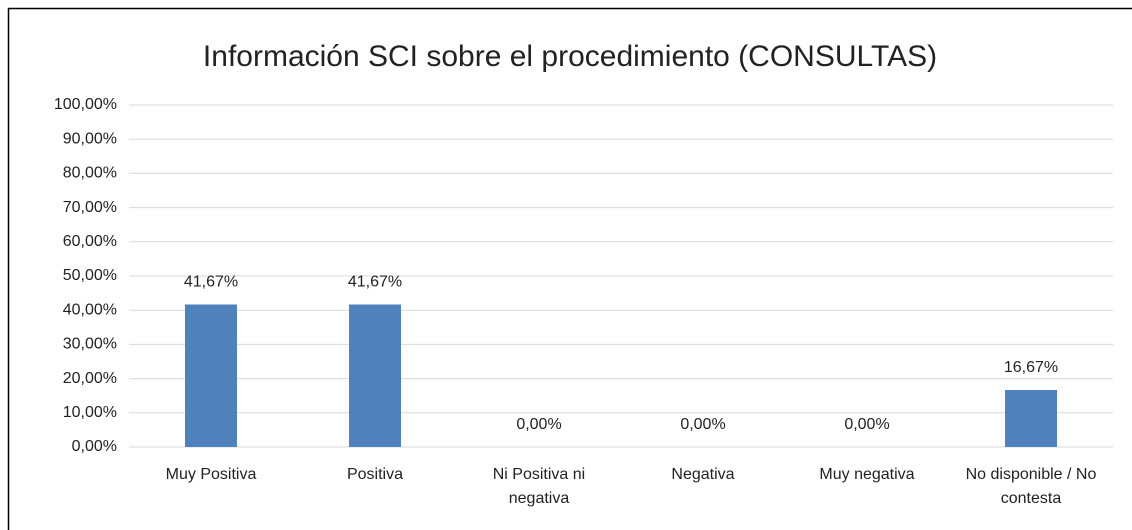  I want to click on y-tick-label: 40,00%, so click(90, 309).